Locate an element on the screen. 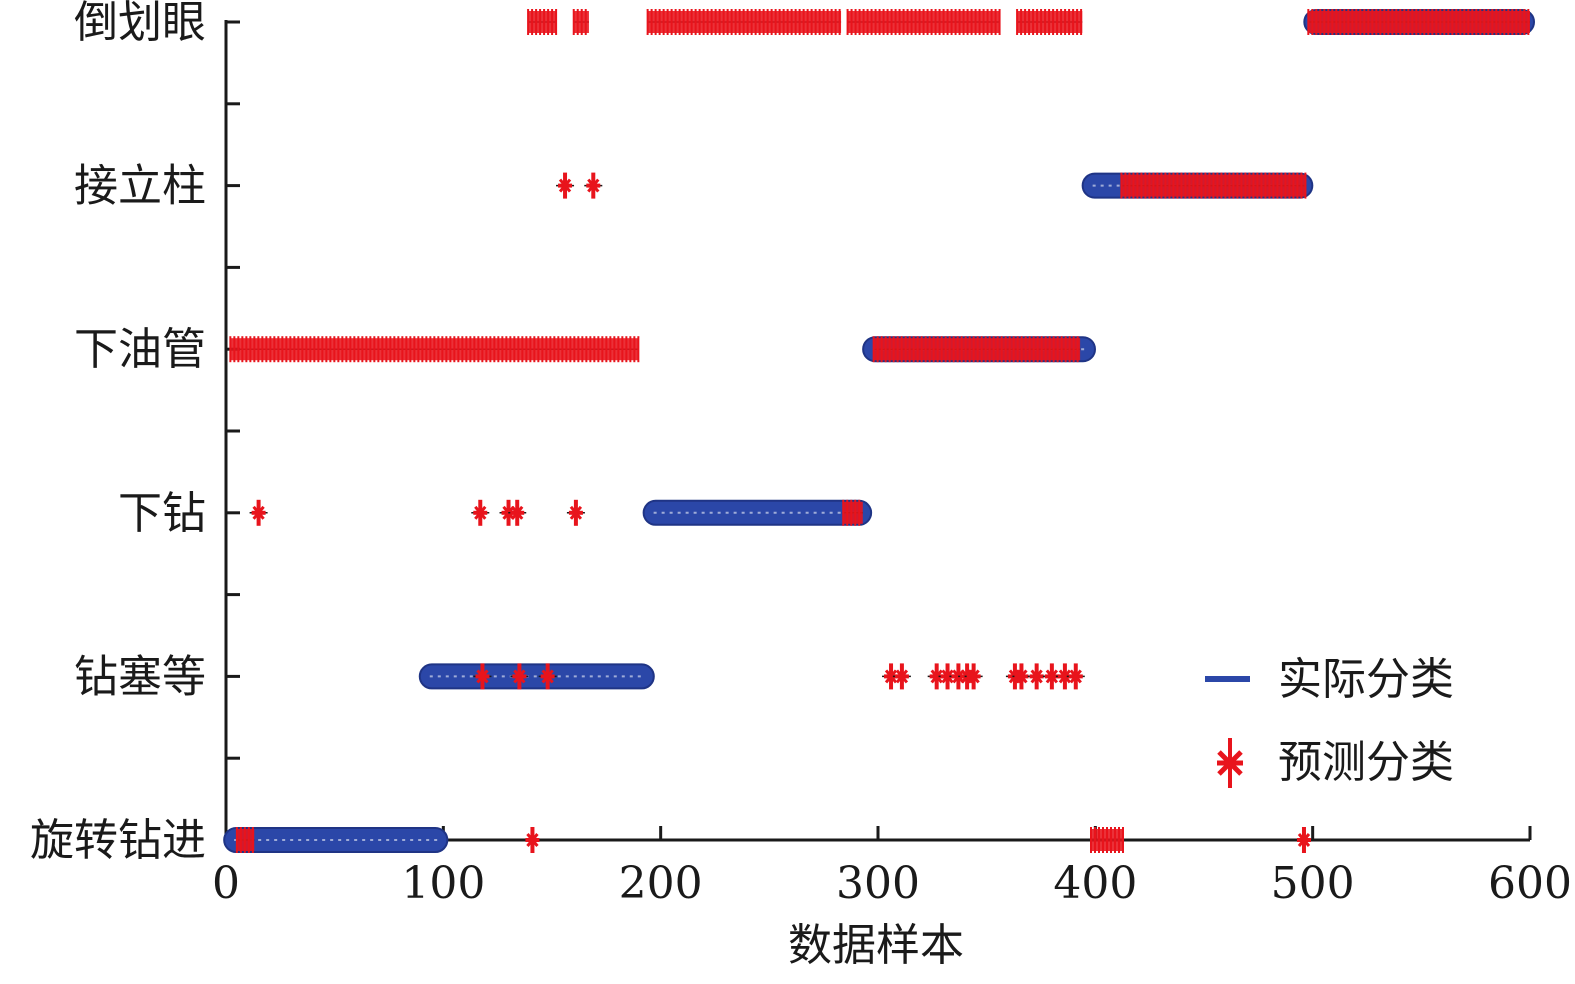  x-tick-label: 300 is located at coordinates (878, 883).